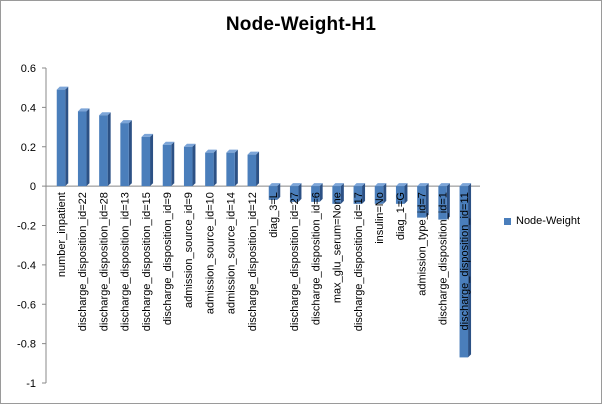 The image size is (602, 404). What do you see at coordinates (316, 258) in the screenshot?
I see `x-category-label: discharge_disposition_id=6` at bounding box center [316, 258].